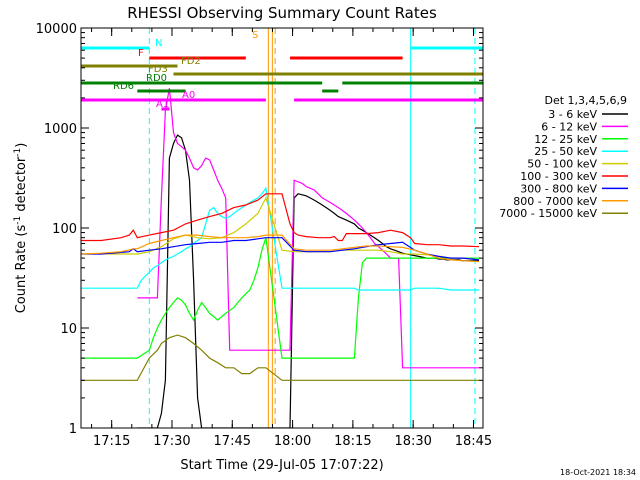  What do you see at coordinates (111, 441) in the screenshot?
I see `x-tick-label-0: 17:15` at bounding box center [111, 441].